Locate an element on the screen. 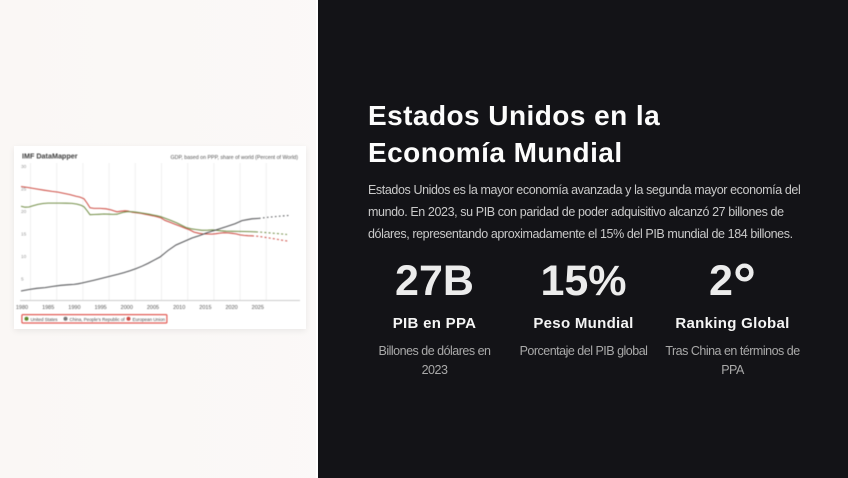 The width and height of the screenshot is (848, 478). svg-text: European Union is located at coordinates (149, 319).